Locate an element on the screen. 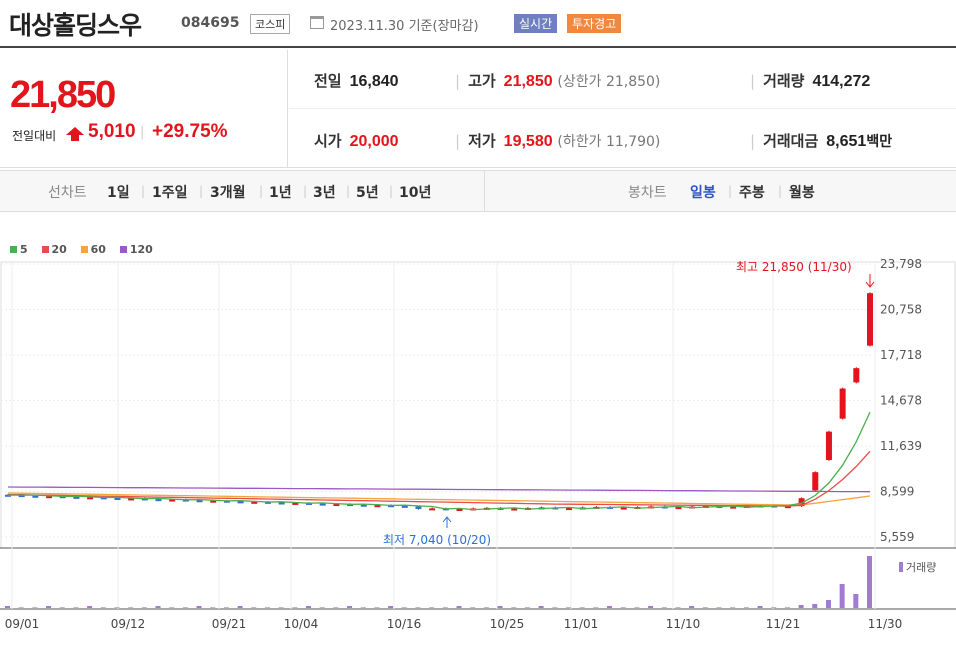  legend-ma20: 20 is located at coordinates (54, 249).